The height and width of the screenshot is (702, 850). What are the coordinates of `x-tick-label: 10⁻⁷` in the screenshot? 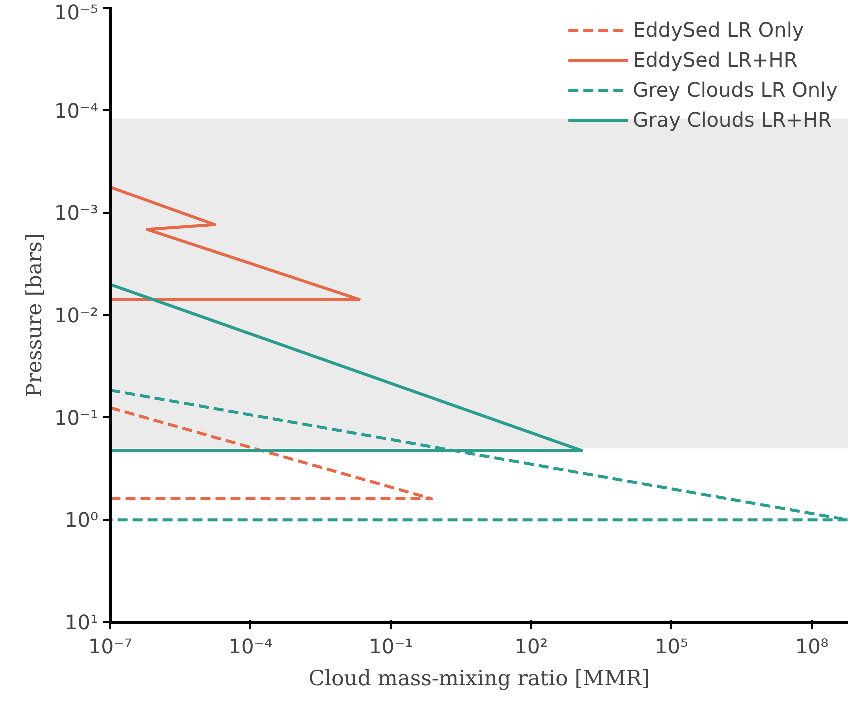 It's located at (110, 646).